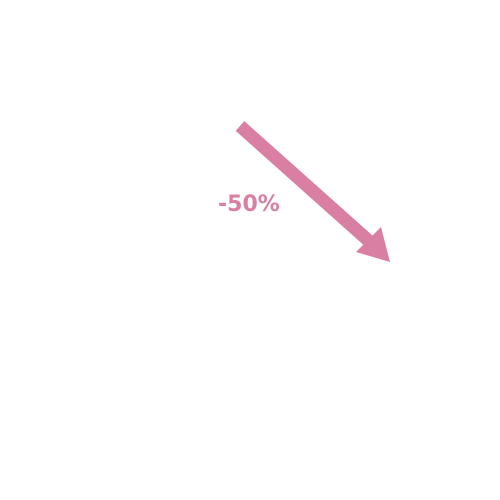  I want to click on arrow-head, so click(373, 244).